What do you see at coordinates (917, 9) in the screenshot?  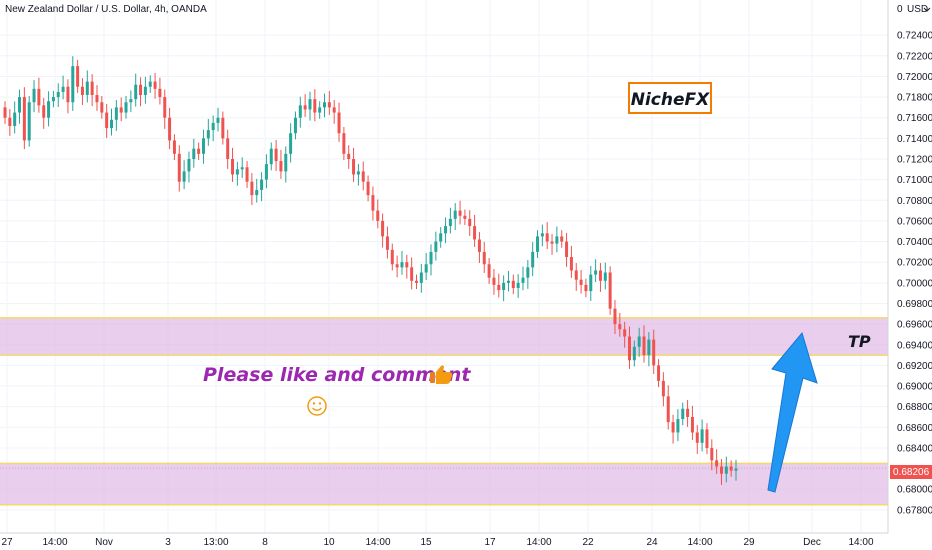 I see `currency-label: USD` at bounding box center [917, 9].